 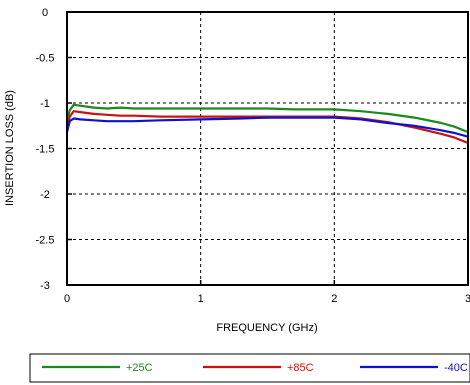 What do you see at coordinates (45, 150) in the screenshot?
I see `y-tick-label: -1.5` at bounding box center [45, 150].